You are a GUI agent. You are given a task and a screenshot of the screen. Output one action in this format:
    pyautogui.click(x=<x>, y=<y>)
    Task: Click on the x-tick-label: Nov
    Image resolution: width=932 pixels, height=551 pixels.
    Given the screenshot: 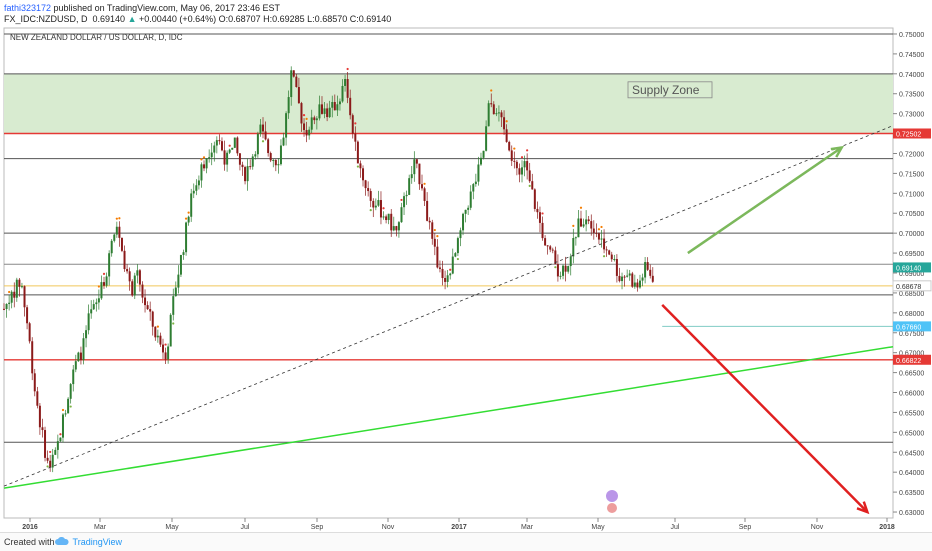 What is the action you would take?
    pyautogui.click(x=388, y=527)
    